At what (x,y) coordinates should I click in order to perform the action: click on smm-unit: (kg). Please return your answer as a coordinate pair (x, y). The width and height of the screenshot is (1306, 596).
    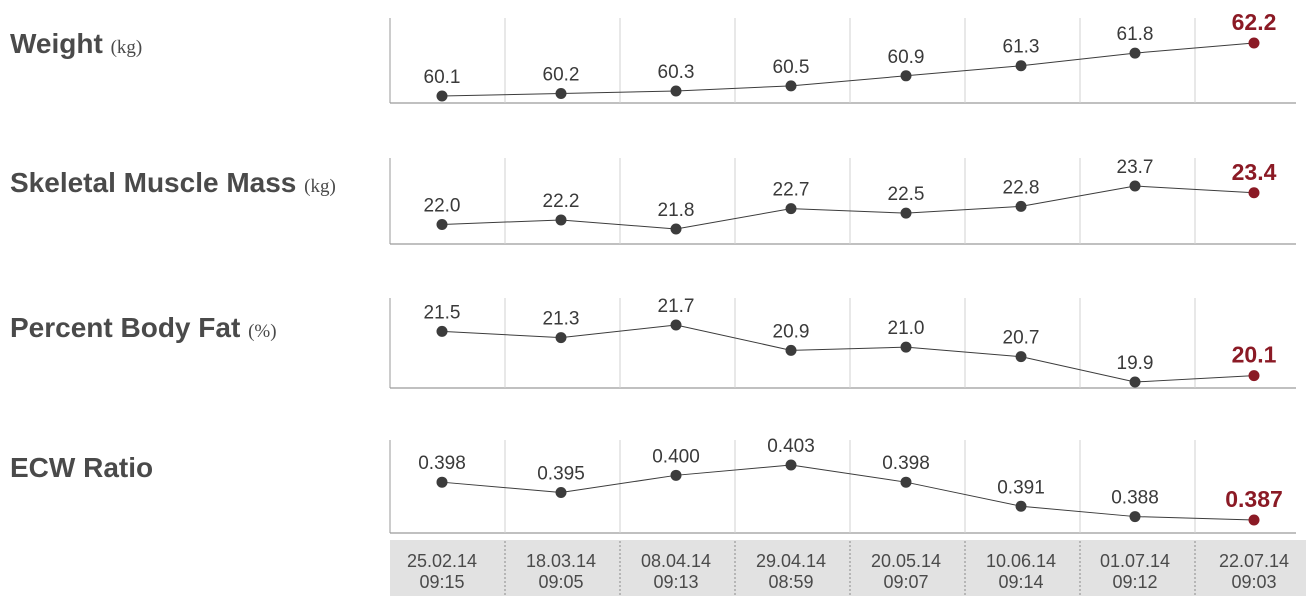
    Looking at the image, I should click on (320, 186).